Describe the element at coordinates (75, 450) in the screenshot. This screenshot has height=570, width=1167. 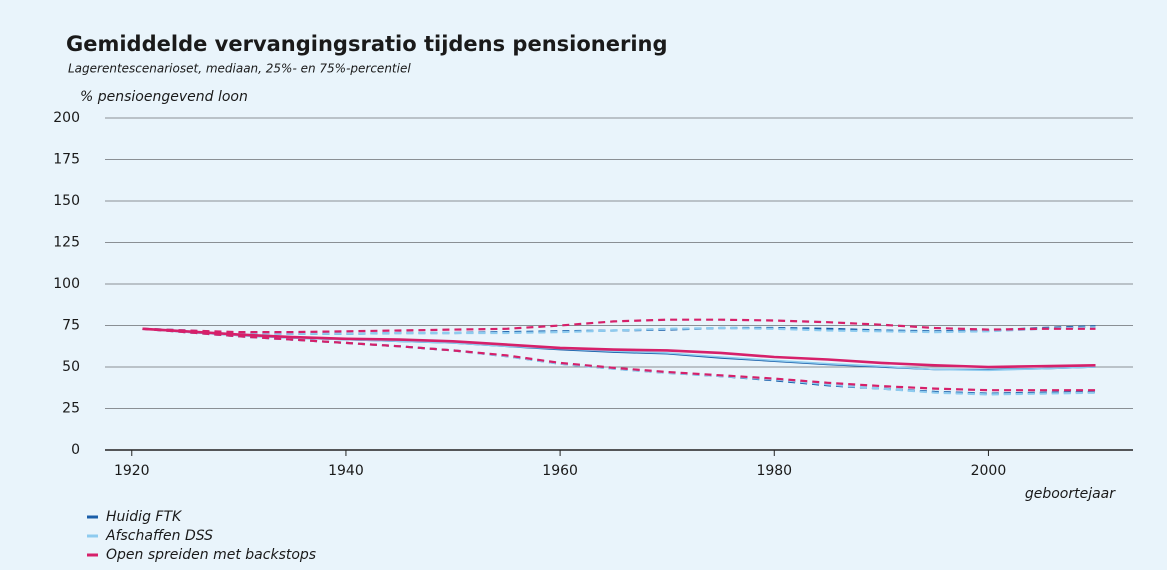
I see `y-tick-label: 0` at that location.